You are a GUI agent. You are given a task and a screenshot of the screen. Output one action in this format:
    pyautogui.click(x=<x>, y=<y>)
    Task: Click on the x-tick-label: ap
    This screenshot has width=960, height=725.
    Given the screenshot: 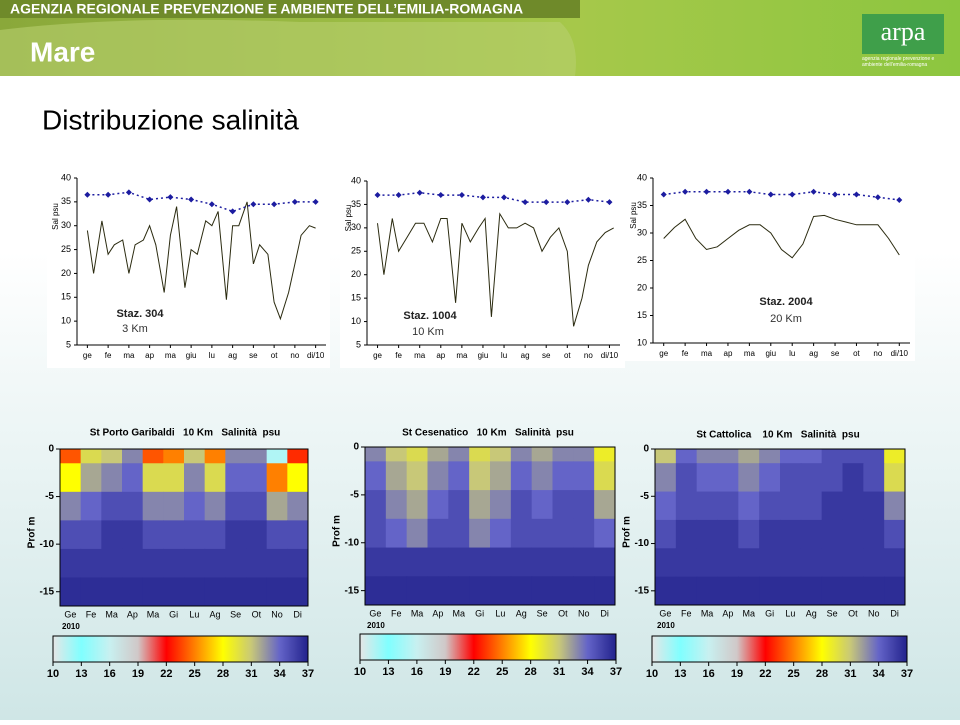 What is the action you would take?
    pyautogui.click(x=728, y=353)
    